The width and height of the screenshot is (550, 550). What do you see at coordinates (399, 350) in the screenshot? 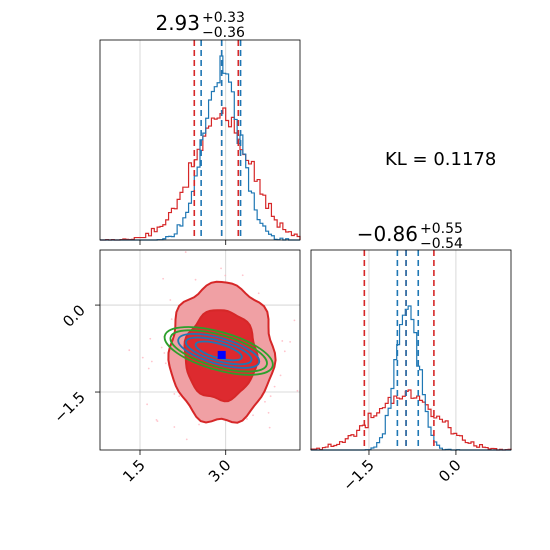
I see `hist-param2-quantile-lines` at bounding box center [399, 350].